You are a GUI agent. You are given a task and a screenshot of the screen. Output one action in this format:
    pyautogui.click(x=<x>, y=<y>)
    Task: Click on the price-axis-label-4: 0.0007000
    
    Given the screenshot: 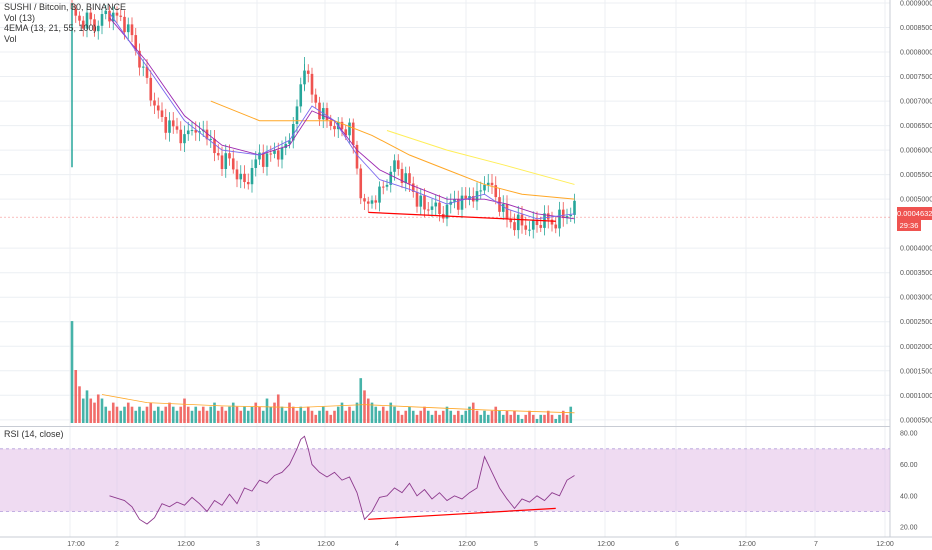 What is the action you would take?
    pyautogui.click(x=916, y=102)
    